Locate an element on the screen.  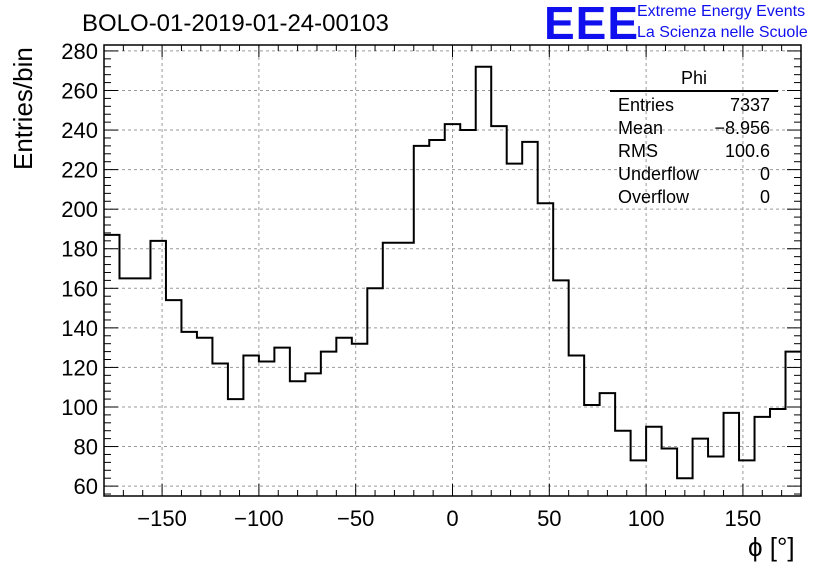
stats-label: RMS is located at coordinates (638, 151).